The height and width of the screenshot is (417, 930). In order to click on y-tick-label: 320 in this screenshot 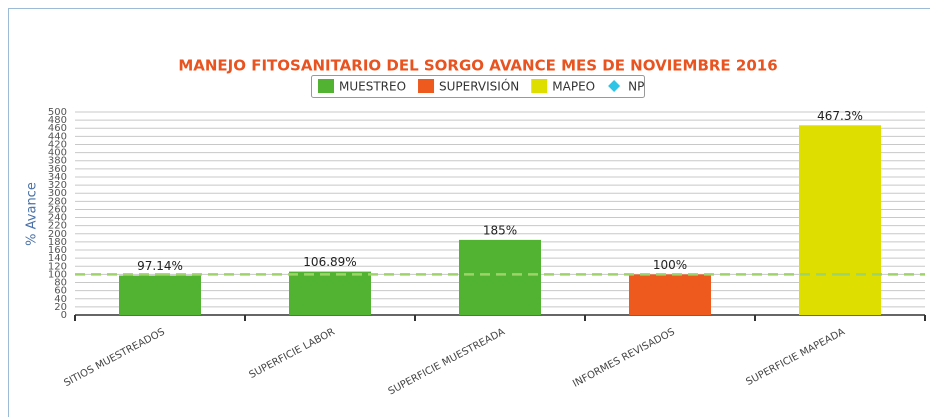, I will do `click(57, 185)`.